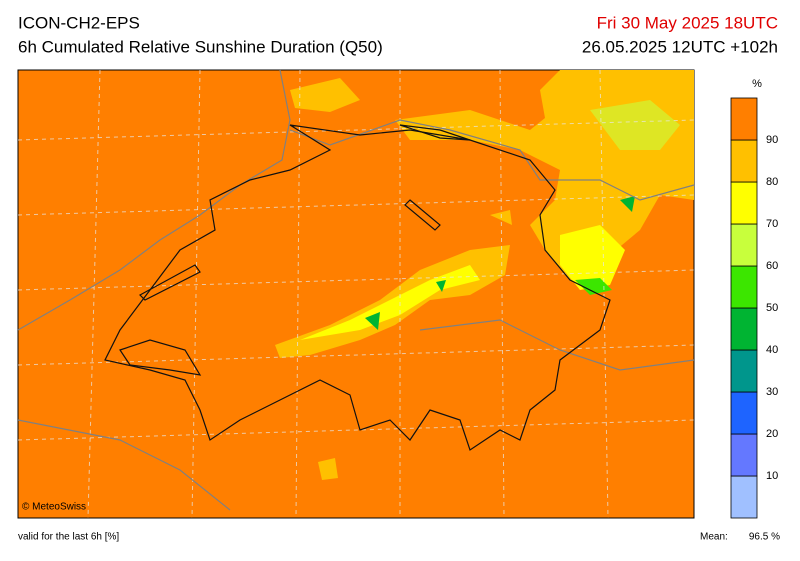 The height and width of the screenshot is (561, 800). Describe the element at coordinates (714, 537) in the screenshot. I see `mean-label: Mean:` at that location.